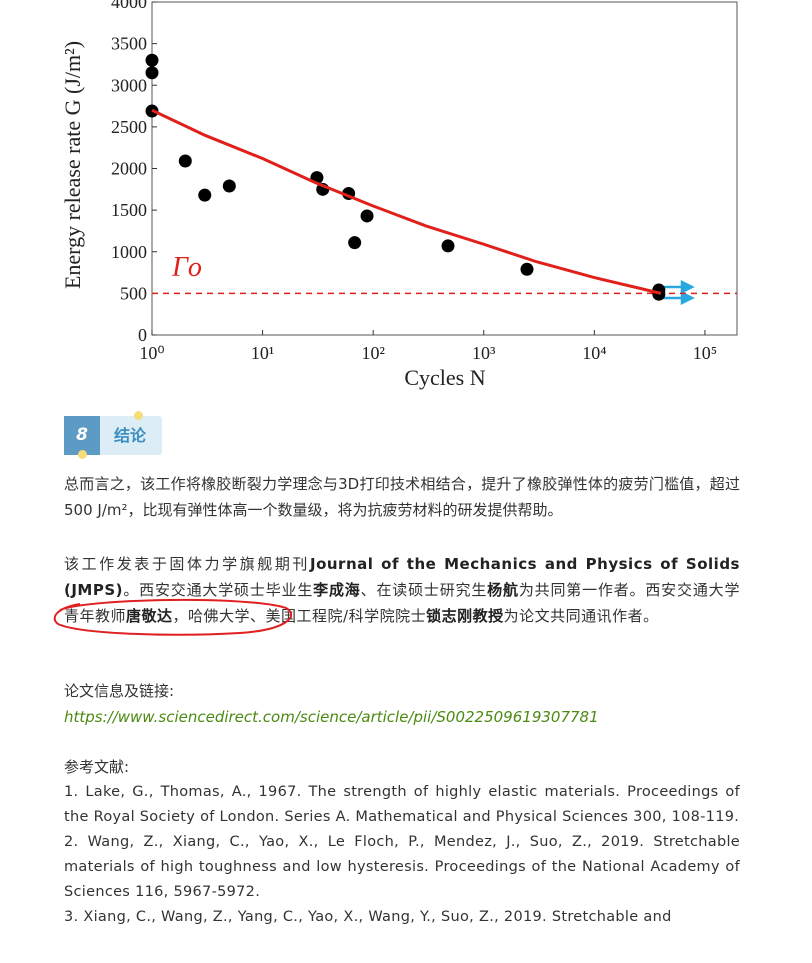  What do you see at coordinates (129, 127) in the screenshot?
I see `y-tick-label: 2500` at bounding box center [129, 127].